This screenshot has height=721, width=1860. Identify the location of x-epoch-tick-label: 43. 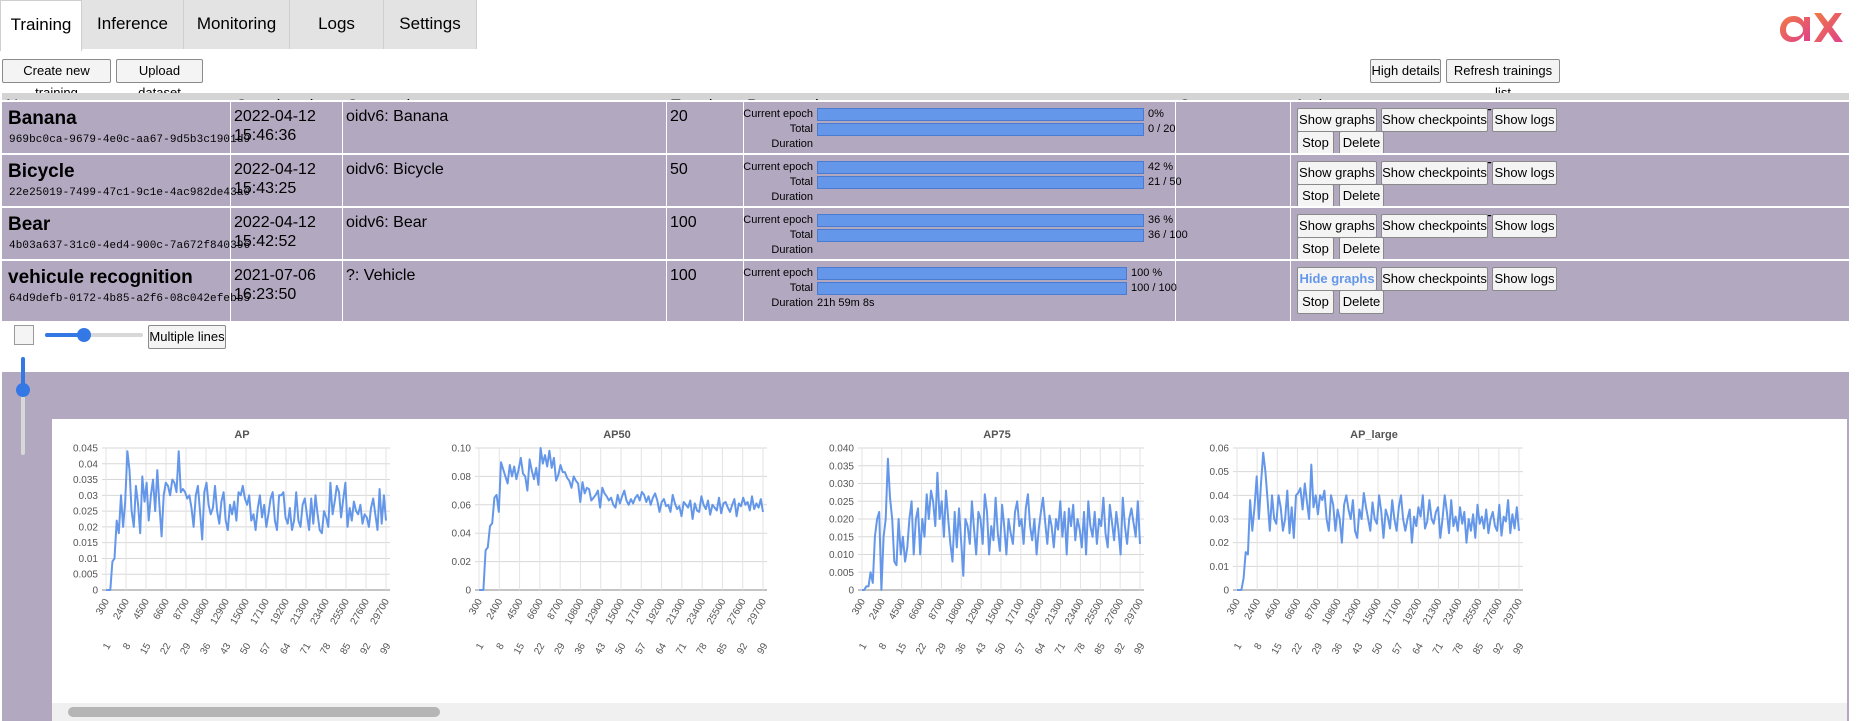
(600, 649).